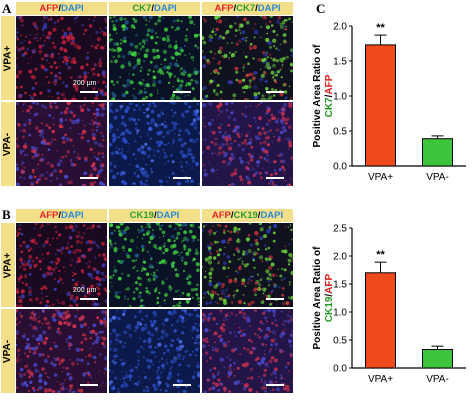 The height and width of the screenshot is (409, 474). I want to click on y-axis-label-part: CK7, so click(329, 107).